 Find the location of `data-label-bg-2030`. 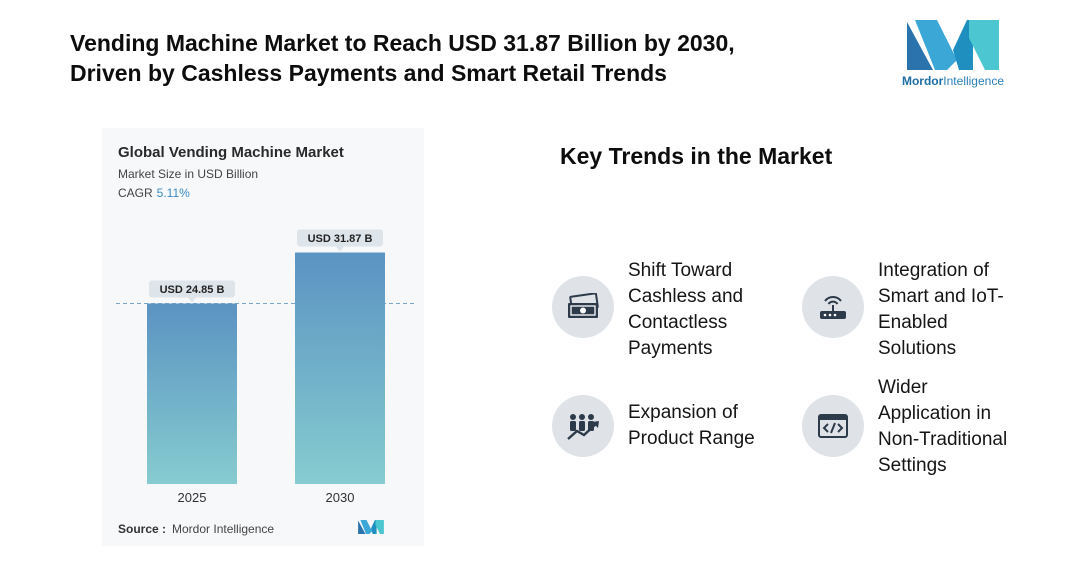

data-label-bg-2030 is located at coordinates (340, 238).